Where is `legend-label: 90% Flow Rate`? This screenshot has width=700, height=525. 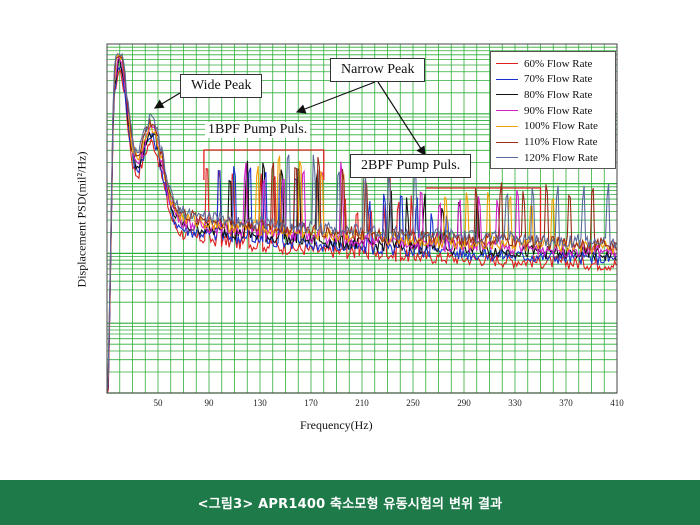 legend-label: 90% Flow Rate is located at coordinates (558, 110).